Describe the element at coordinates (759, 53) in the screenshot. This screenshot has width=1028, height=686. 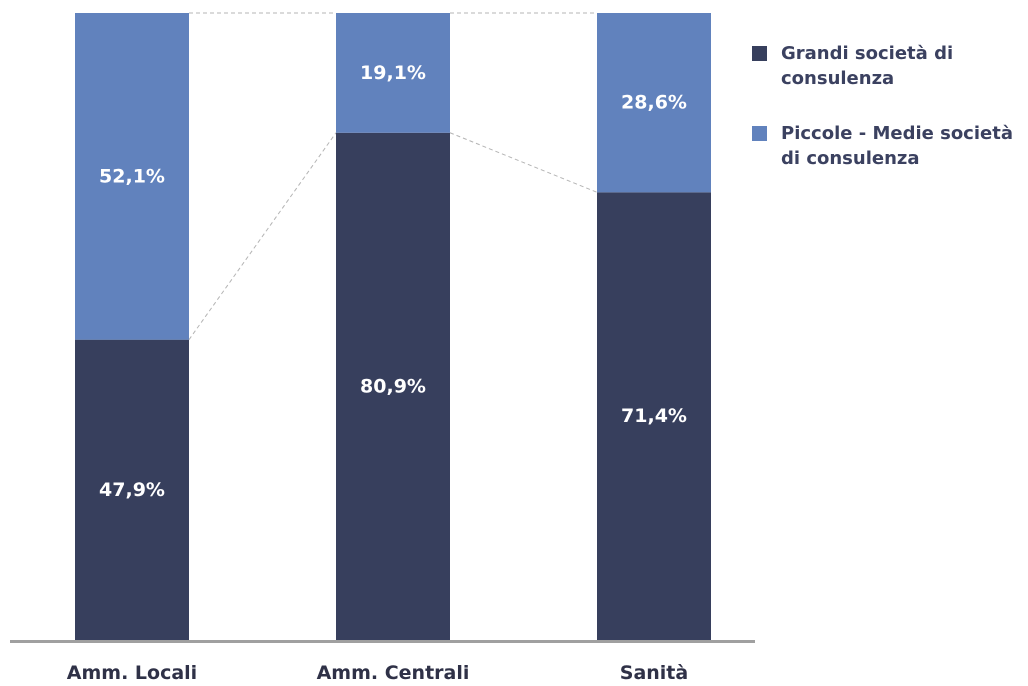
I see `legend-swatch-grandi` at that location.